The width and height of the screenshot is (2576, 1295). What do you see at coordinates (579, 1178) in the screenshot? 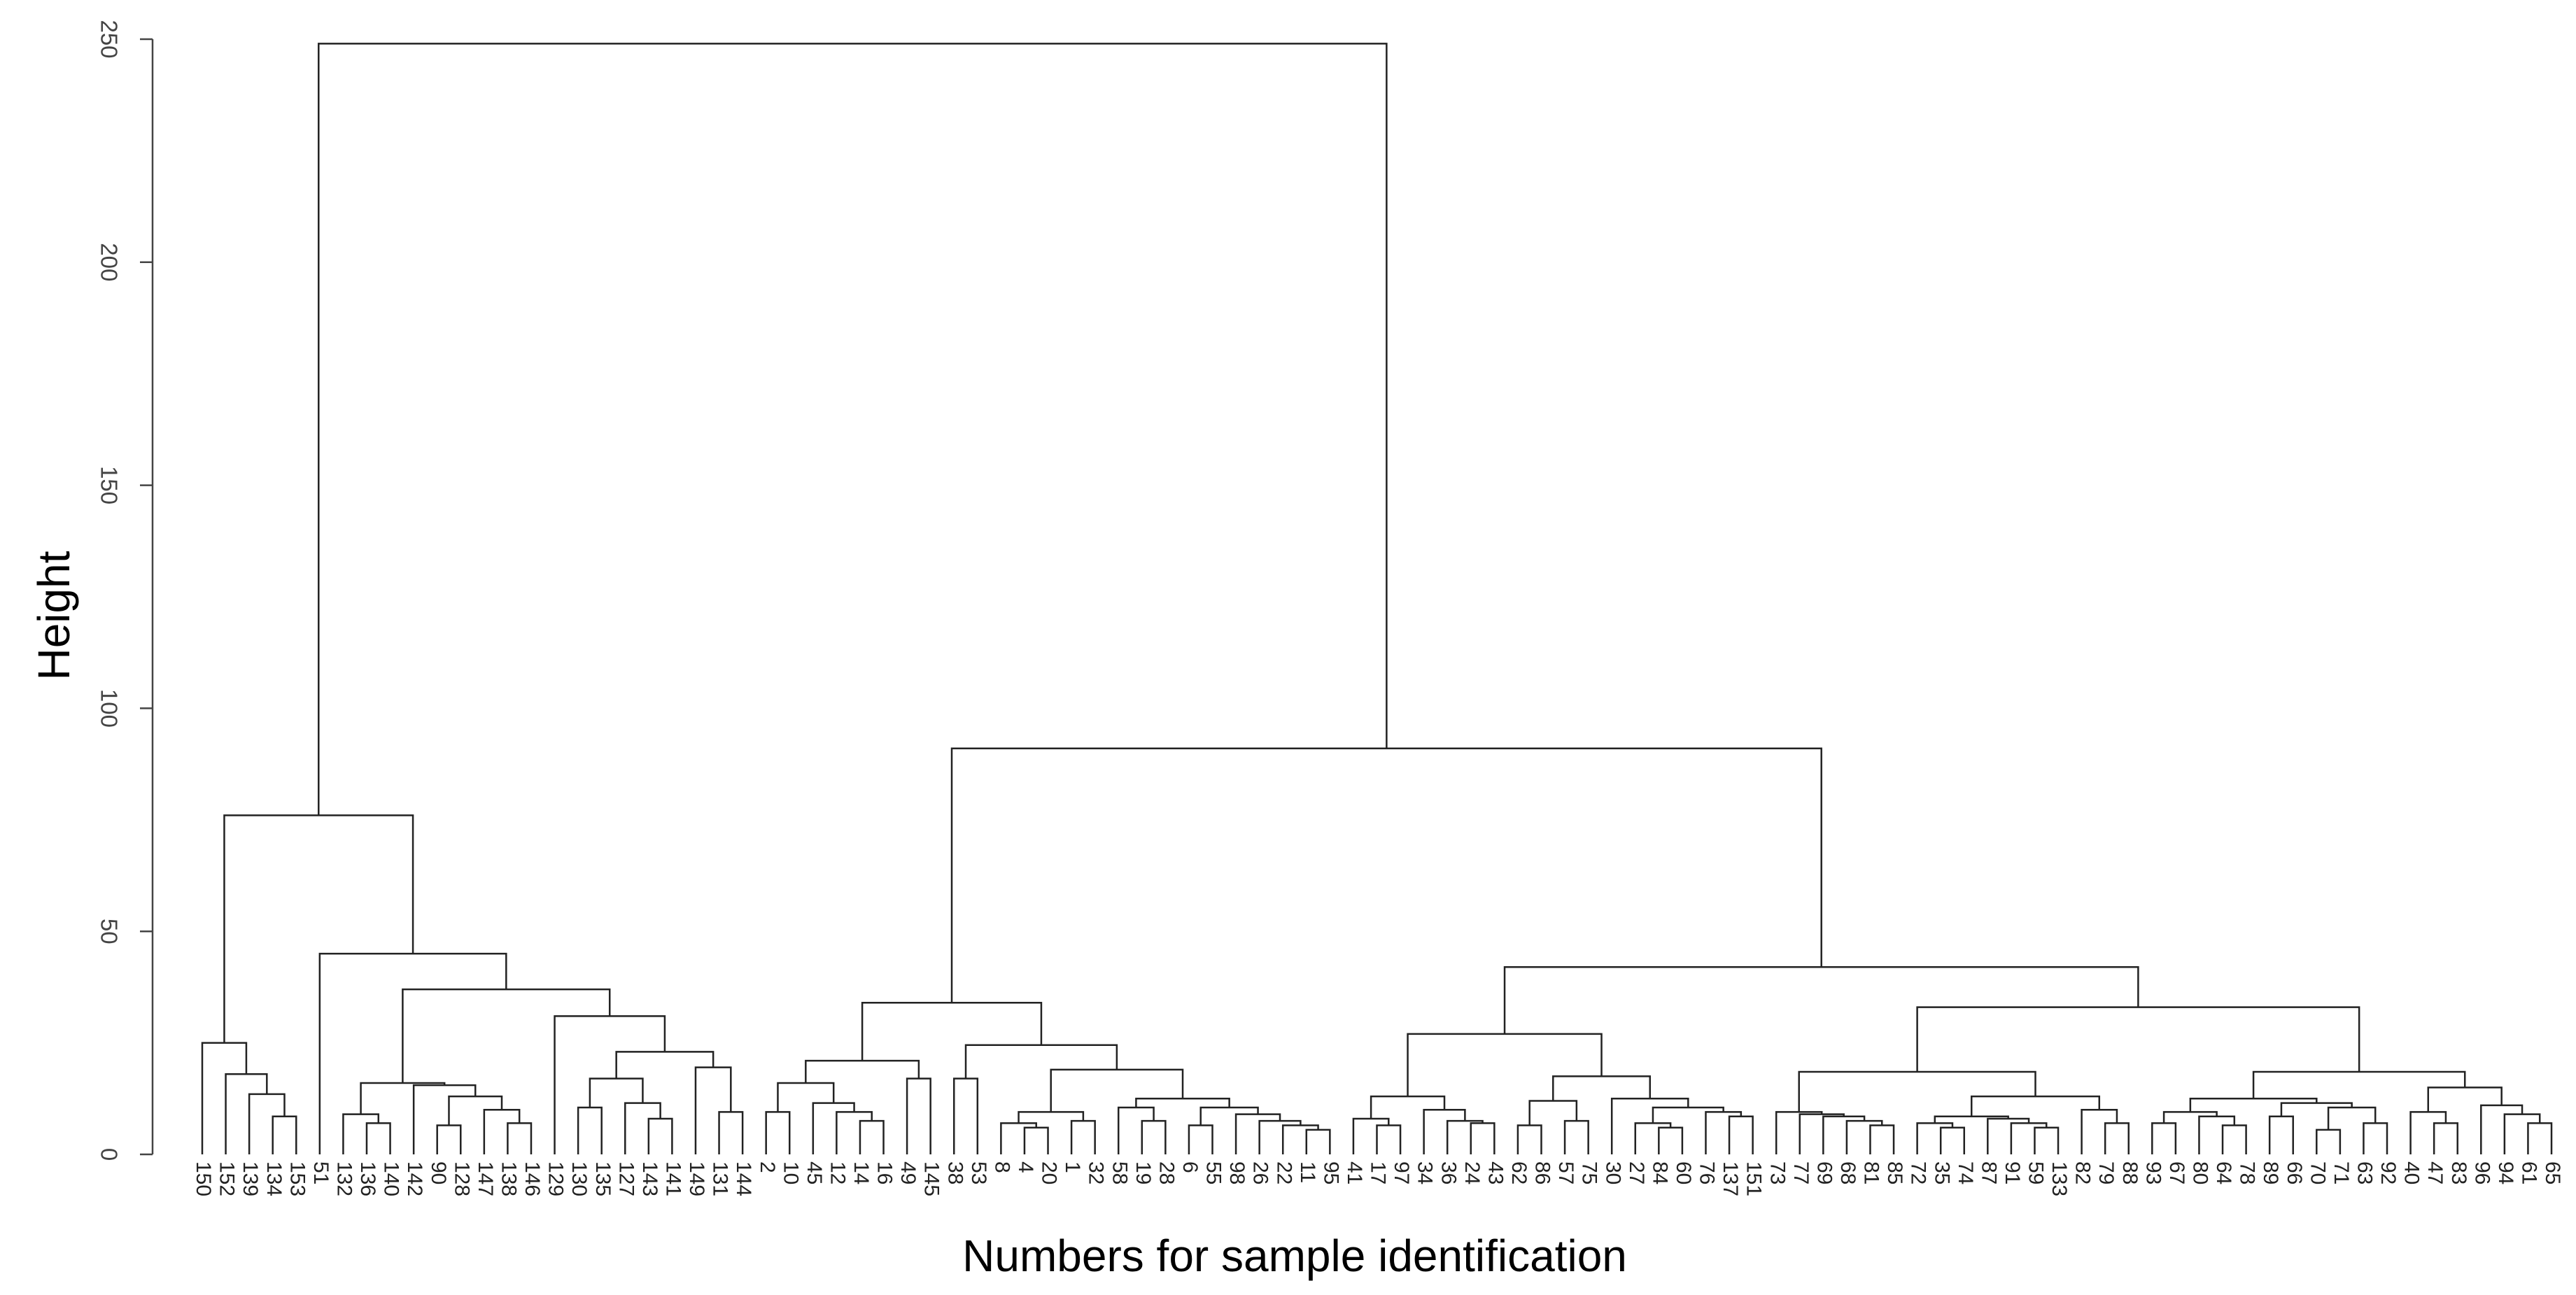
I see `leaf-label: 130` at bounding box center [579, 1178].